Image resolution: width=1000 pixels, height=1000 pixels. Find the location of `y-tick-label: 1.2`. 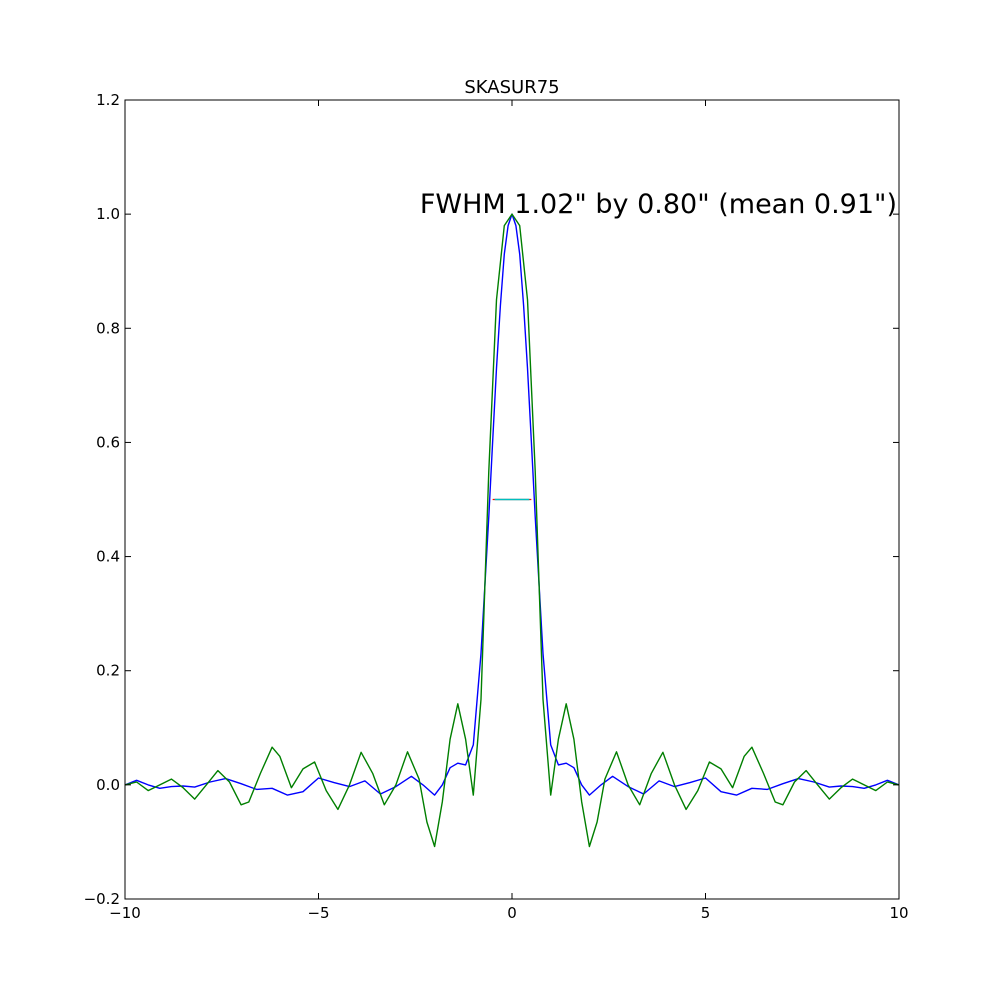

y-tick-label: 1.2 is located at coordinates (108, 100).